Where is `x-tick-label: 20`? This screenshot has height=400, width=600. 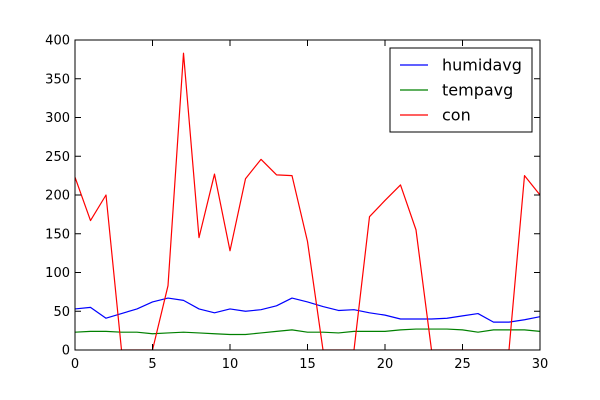
x-tick-label: 20 is located at coordinates (385, 364).